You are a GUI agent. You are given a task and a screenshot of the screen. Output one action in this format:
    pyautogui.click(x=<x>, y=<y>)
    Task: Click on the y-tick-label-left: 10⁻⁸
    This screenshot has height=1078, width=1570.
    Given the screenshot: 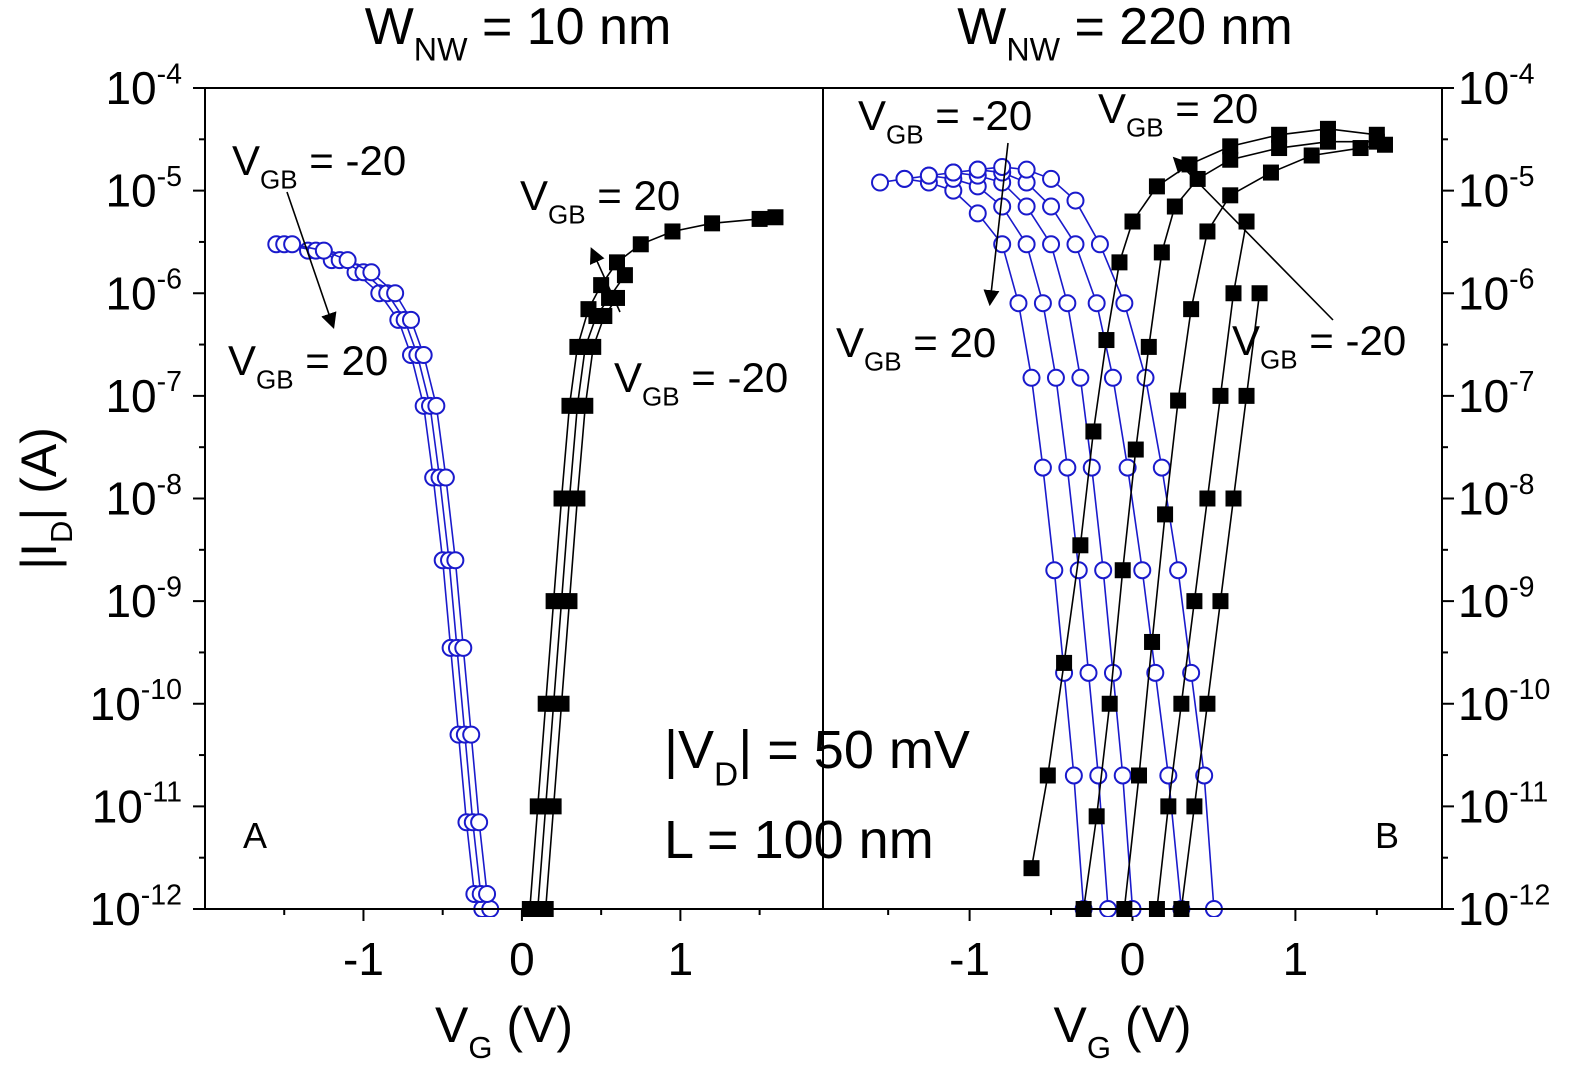 What is the action you would take?
    pyautogui.click(x=143, y=497)
    